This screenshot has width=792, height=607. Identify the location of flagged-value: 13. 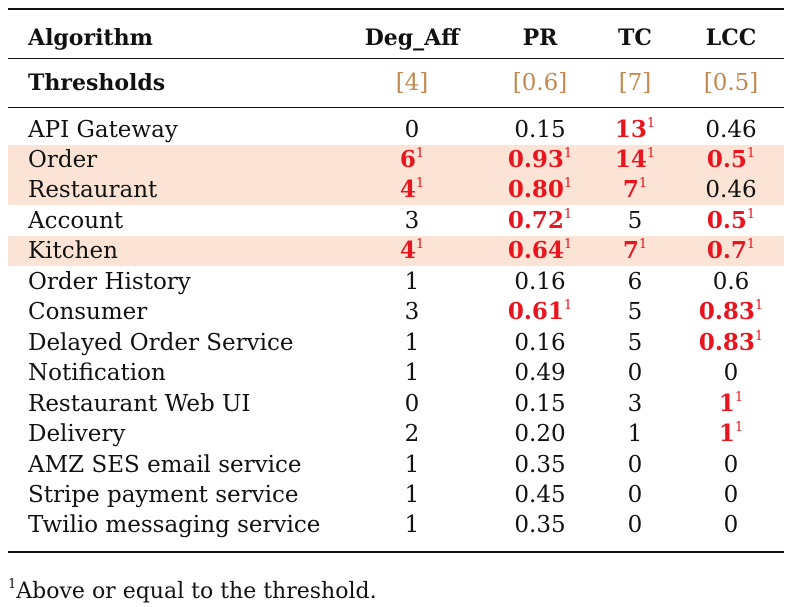
(630, 129).